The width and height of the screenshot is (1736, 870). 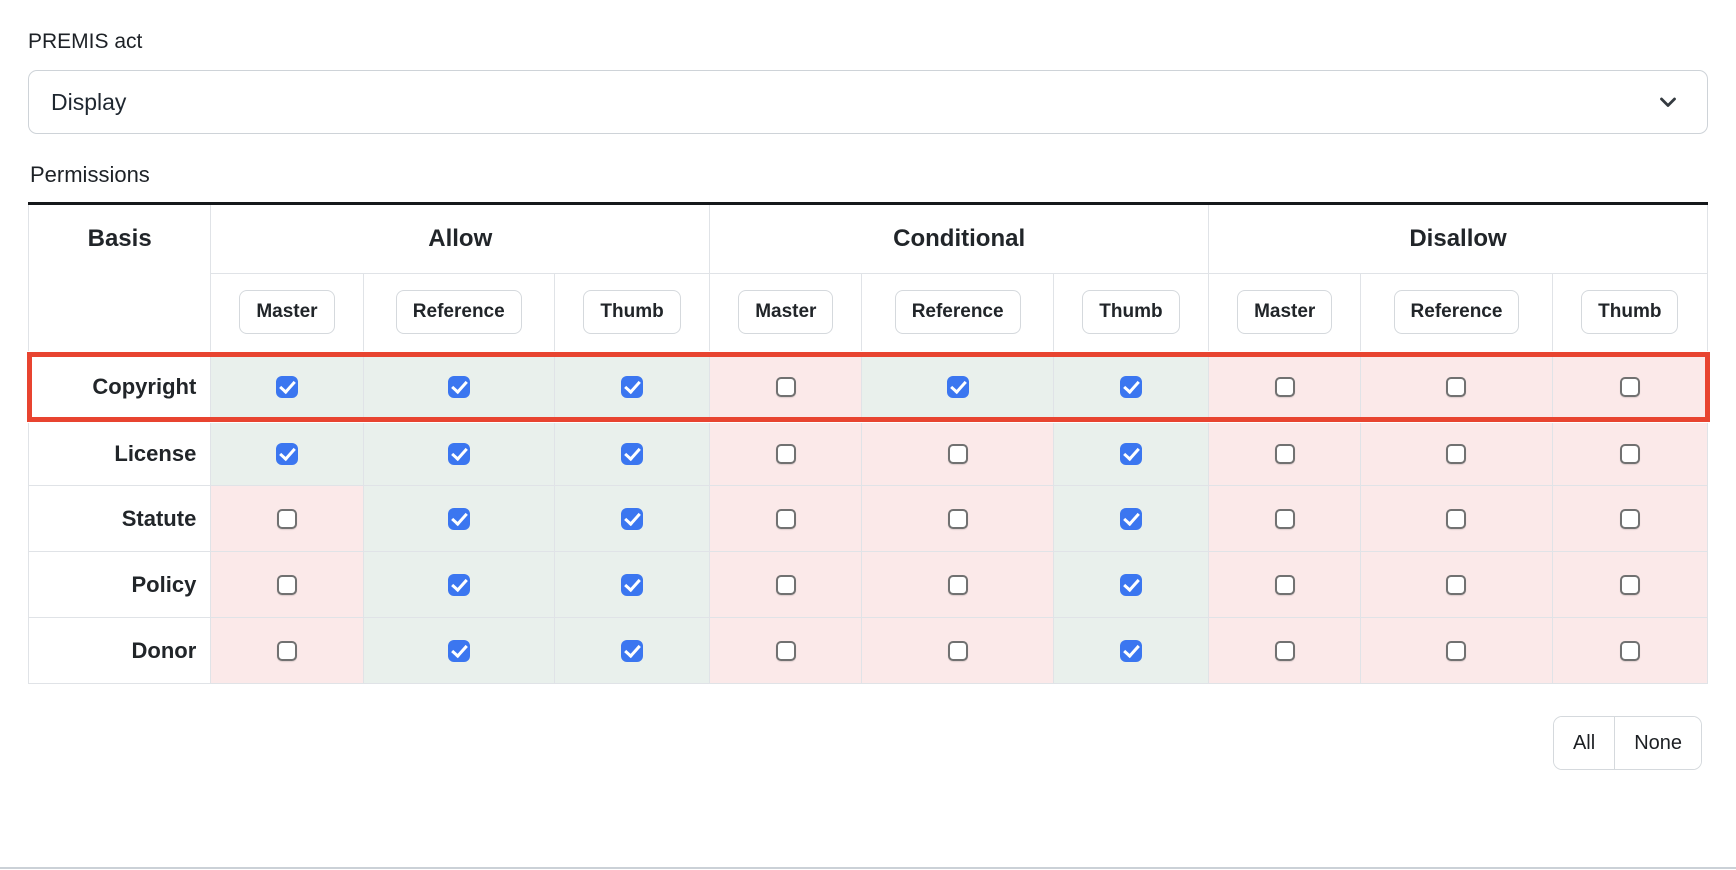 What do you see at coordinates (957, 584) in the screenshot?
I see `checkbox-policy-conditional-reference` at bounding box center [957, 584].